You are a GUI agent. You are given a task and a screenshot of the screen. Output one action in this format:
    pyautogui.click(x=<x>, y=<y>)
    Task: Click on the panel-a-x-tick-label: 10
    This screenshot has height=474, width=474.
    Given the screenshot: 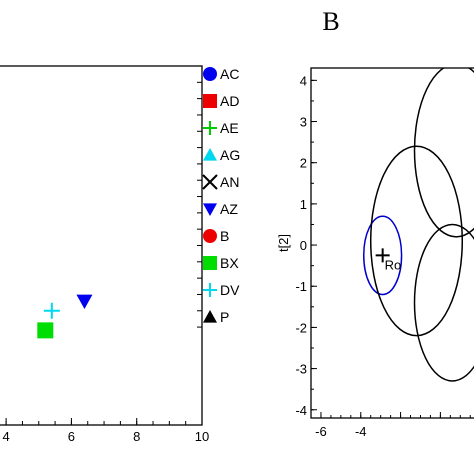 What is the action you would take?
    pyautogui.click(x=202, y=436)
    